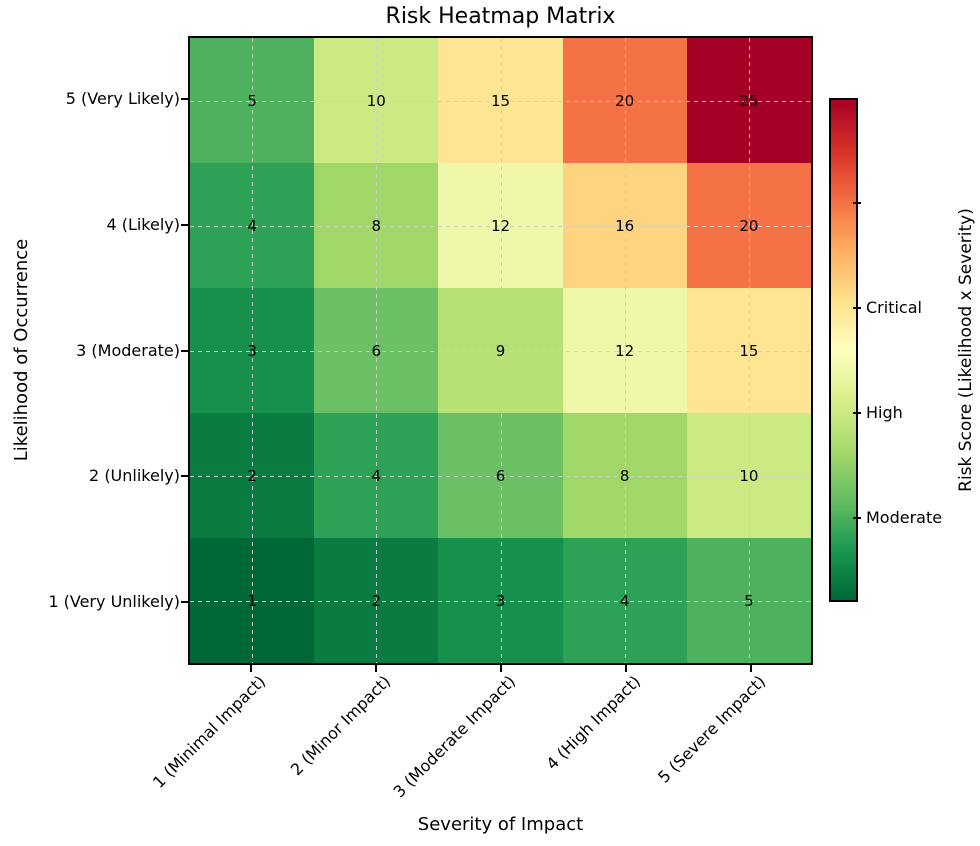  I want to click on colorbar-tick-label: Critical, so click(894, 307).